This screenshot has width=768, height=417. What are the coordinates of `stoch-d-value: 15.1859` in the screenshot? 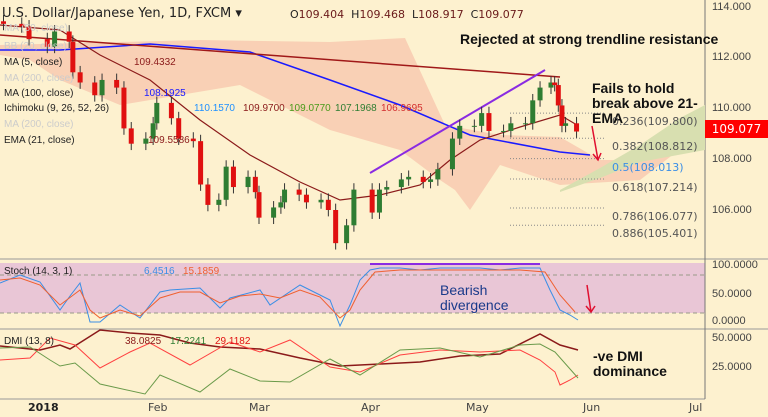 It's located at (201, 271).